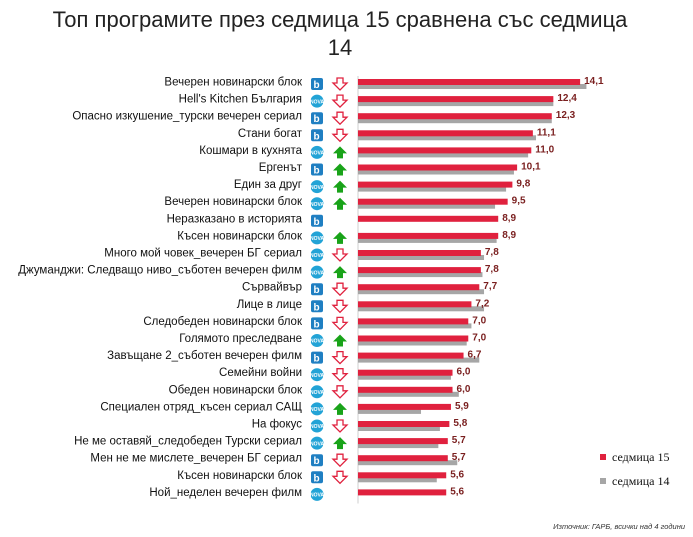  Describe the element at coordinates (464, 389) in the screenshot. I see `data-label: 6,0` at that location.